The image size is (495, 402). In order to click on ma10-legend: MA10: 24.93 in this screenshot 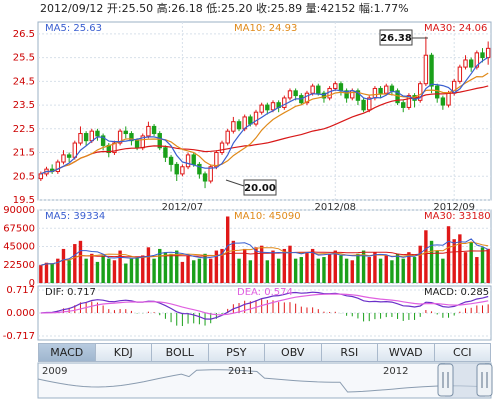, I will do `click(265, 28)`.